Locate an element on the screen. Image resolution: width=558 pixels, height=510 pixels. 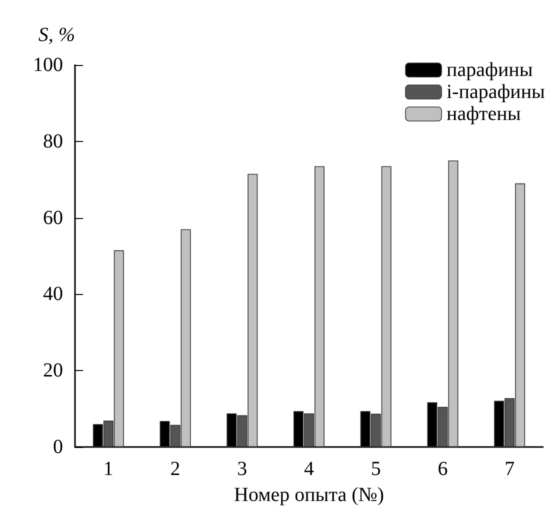
y-axis-title: S, % is located at coordinates (56, 35).